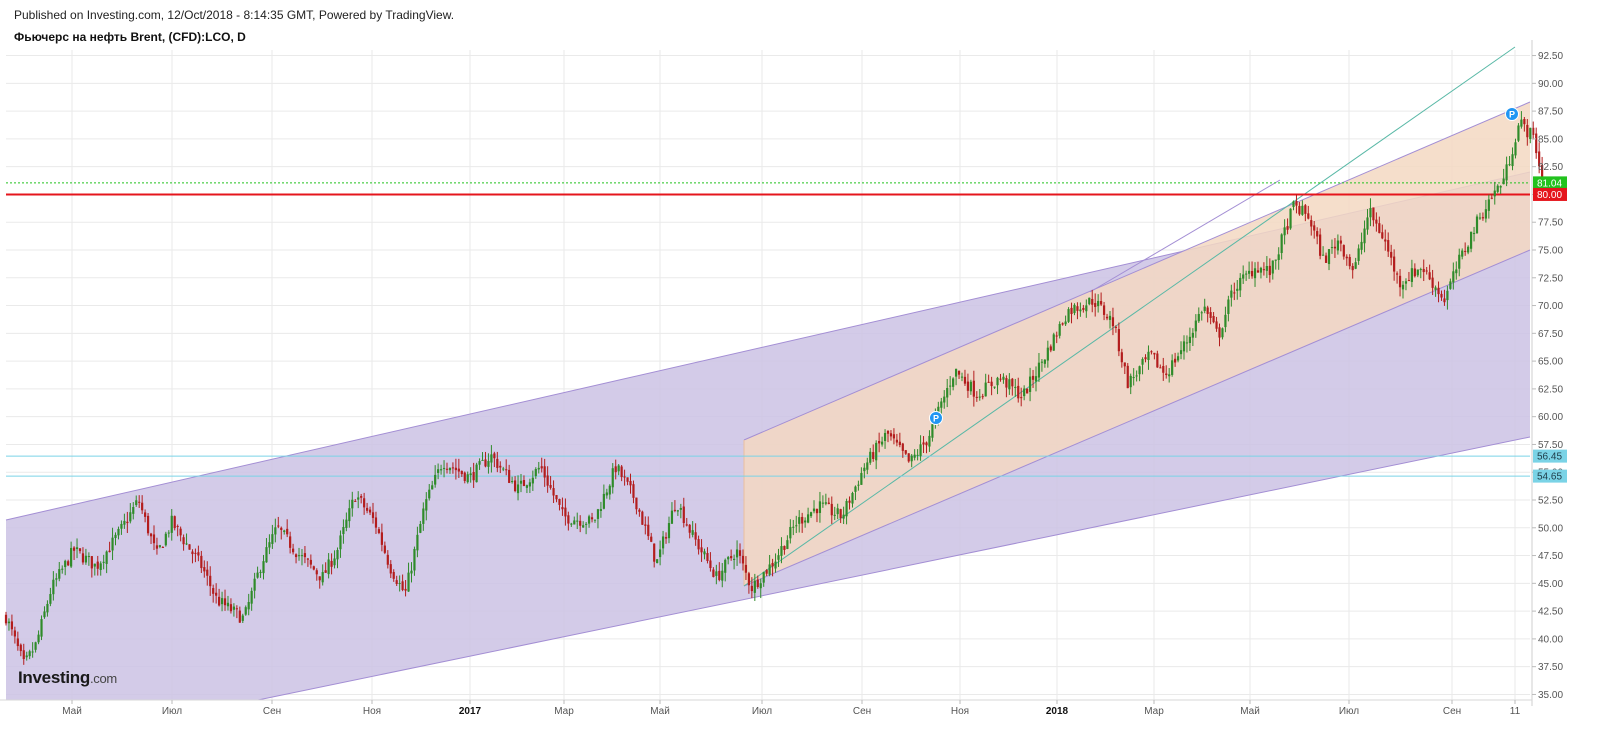 The width and height of the screenshot is (1600, 736). Describe the element at coordinates (72, 711) in the screenshot. I see `x-tick-label: Май` at that location.